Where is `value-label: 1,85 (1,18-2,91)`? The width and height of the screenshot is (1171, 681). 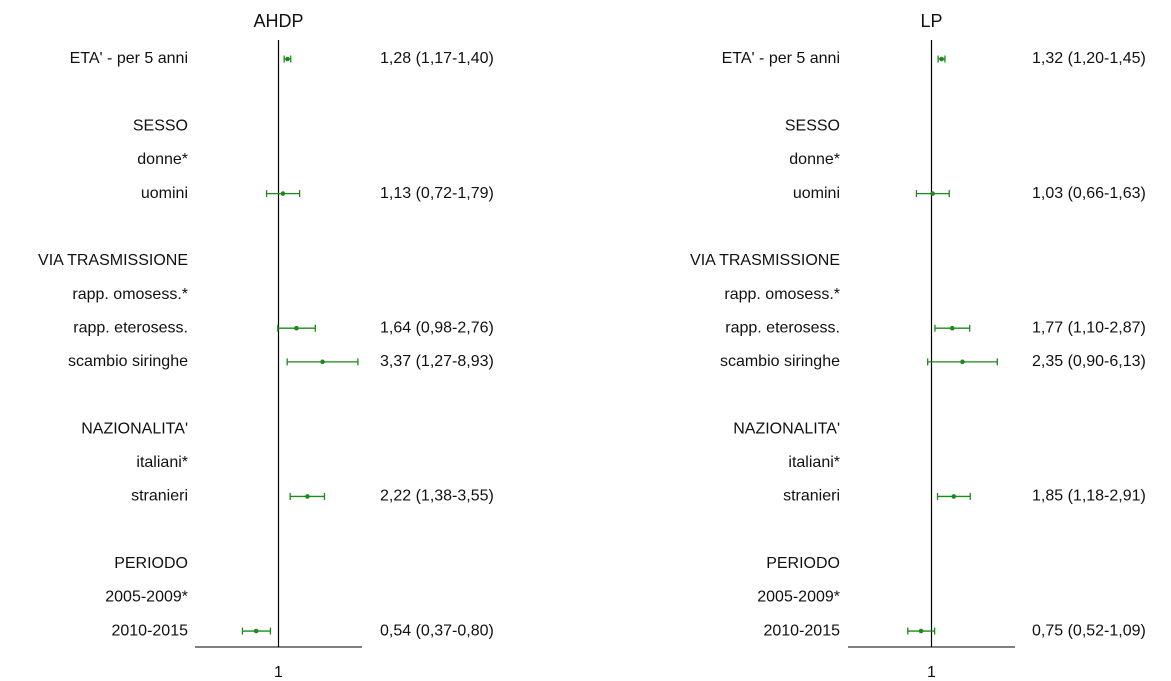
value-label: 1,85 (1,18-2,91) is located at coordinates (1089, 496).